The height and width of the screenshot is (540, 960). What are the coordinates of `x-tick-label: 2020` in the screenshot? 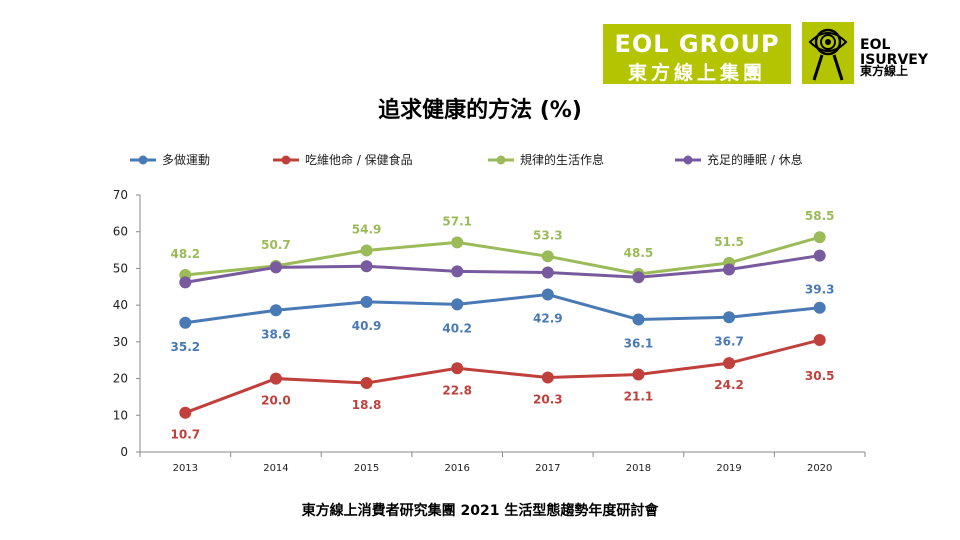 It's located at (819, 468).